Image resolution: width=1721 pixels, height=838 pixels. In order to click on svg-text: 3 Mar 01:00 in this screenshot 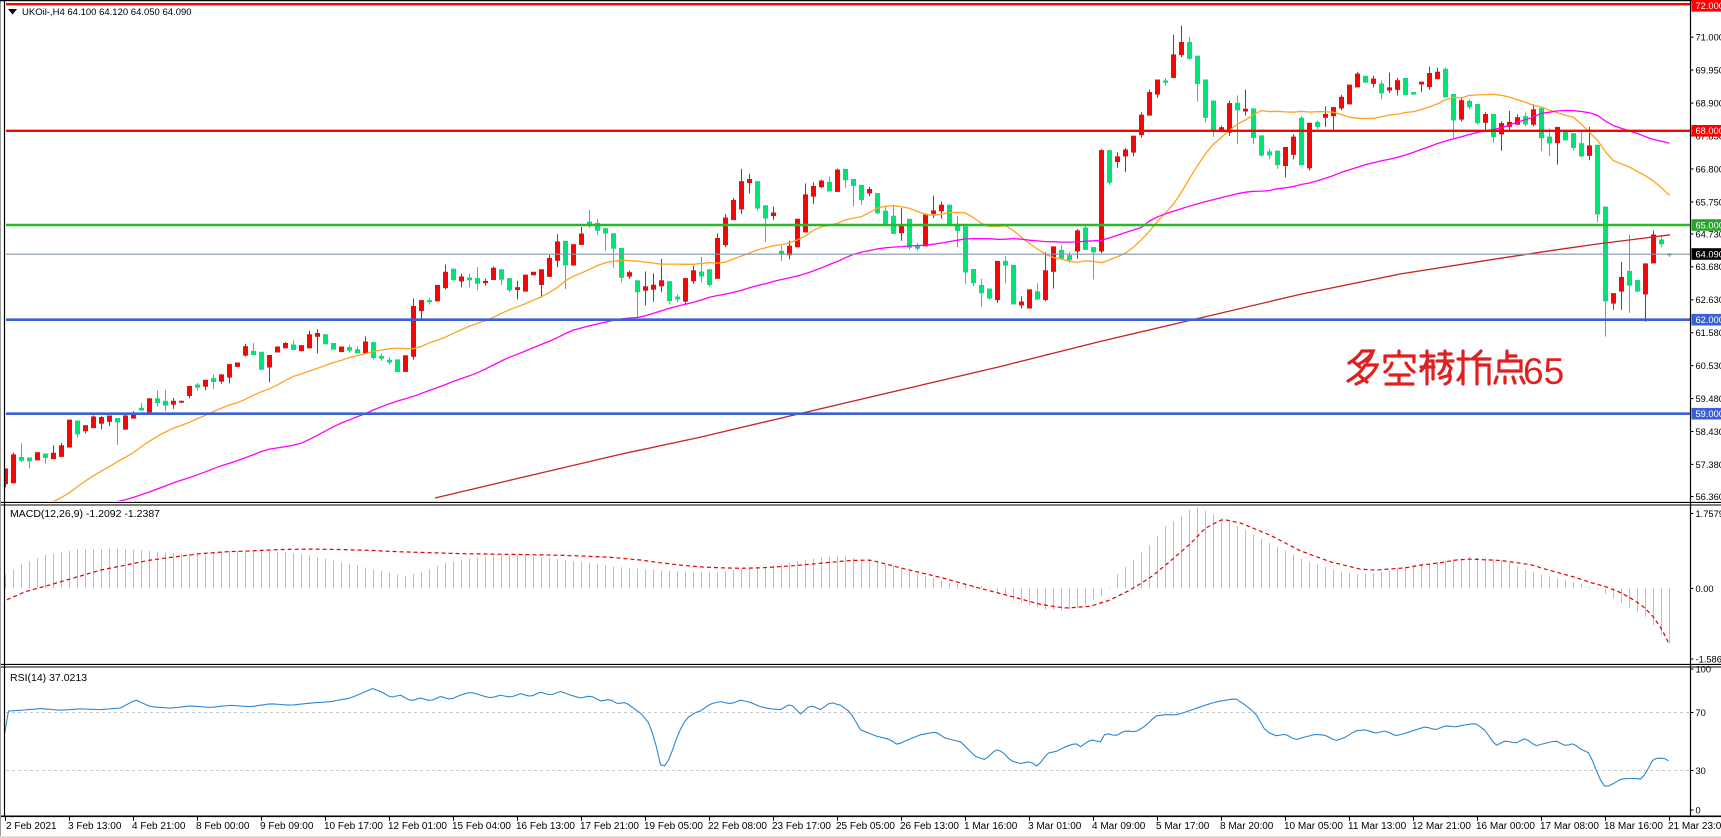, I will do `click(1055, 826)`.